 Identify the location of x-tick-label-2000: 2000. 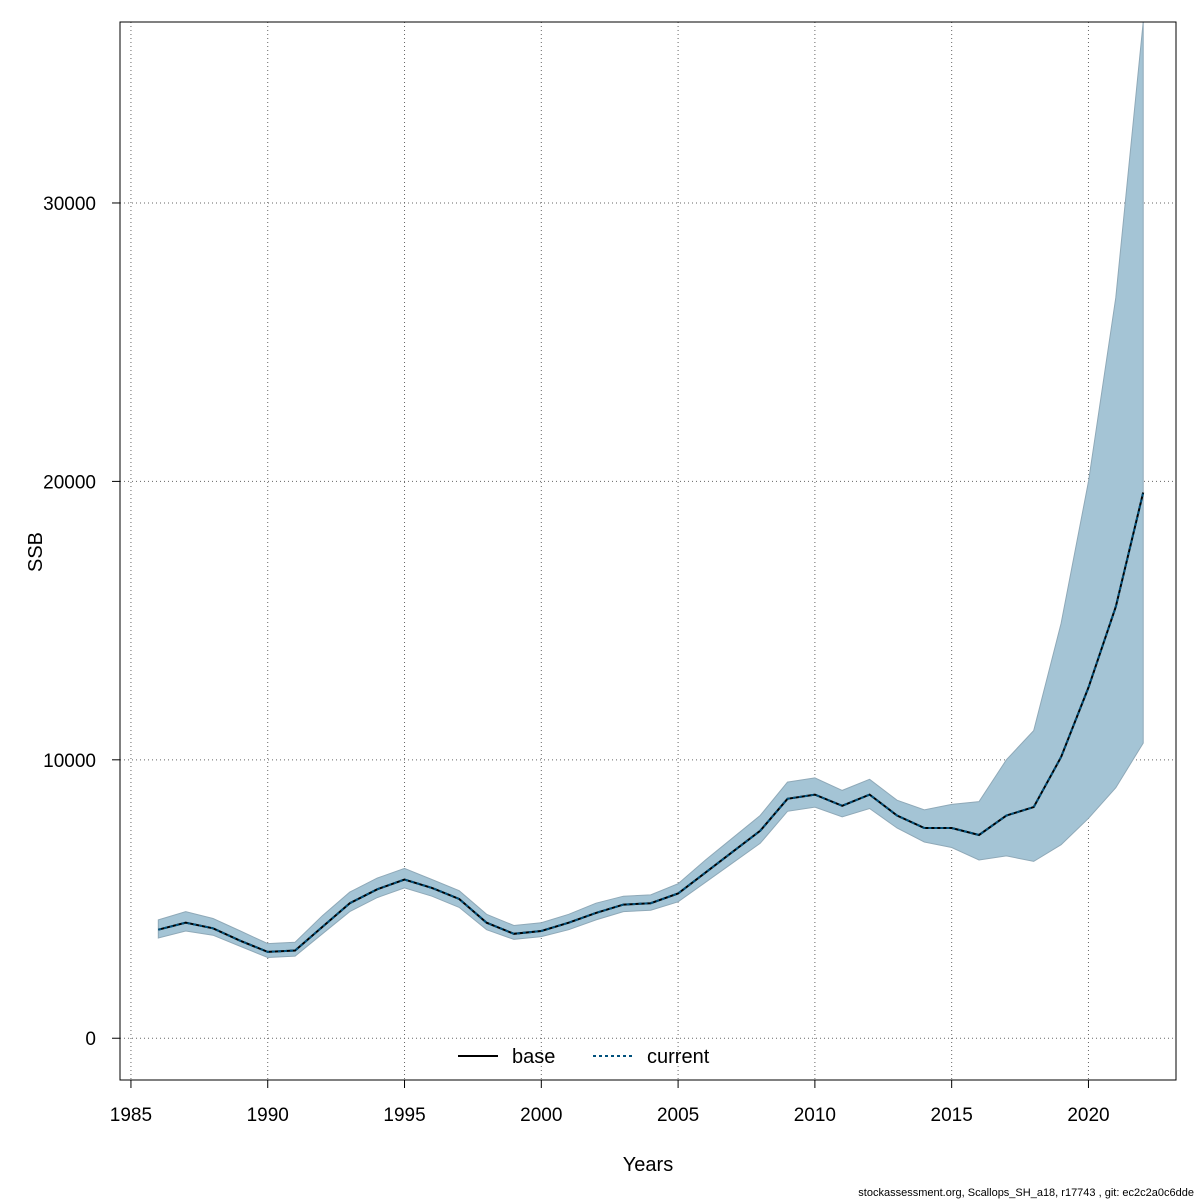
(541, 1115).